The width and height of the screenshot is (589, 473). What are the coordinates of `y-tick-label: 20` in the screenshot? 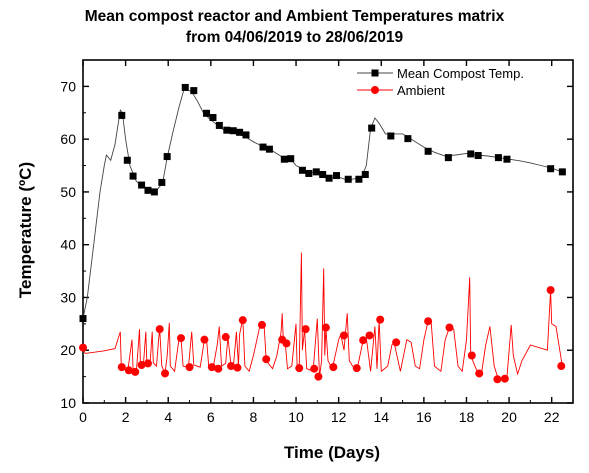 It's located at (68, 350).